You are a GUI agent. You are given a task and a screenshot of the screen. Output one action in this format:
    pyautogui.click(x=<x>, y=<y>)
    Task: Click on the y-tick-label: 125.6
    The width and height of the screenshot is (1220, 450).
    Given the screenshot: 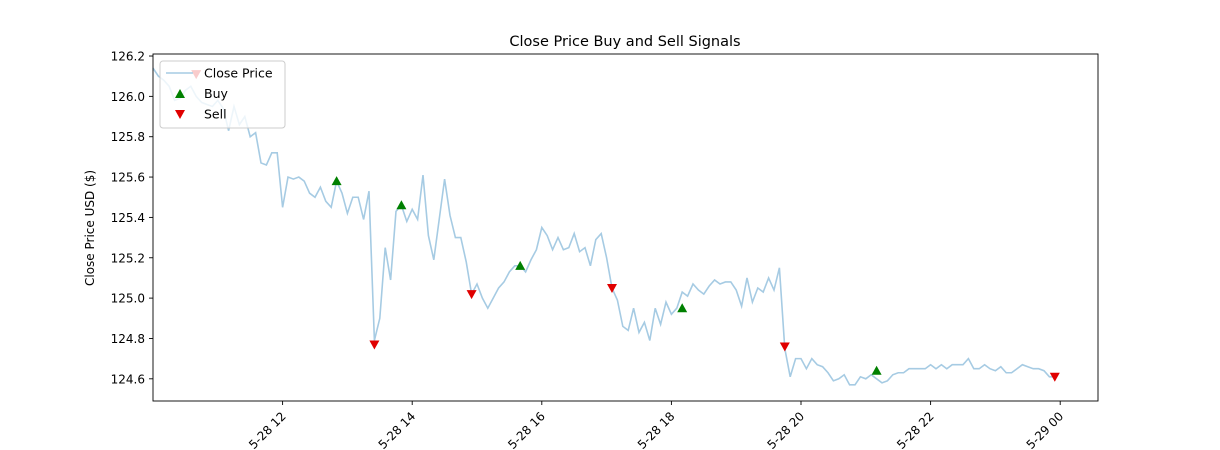 What is the action you would take?
    pyautogui.click(x=128, y=178)
    